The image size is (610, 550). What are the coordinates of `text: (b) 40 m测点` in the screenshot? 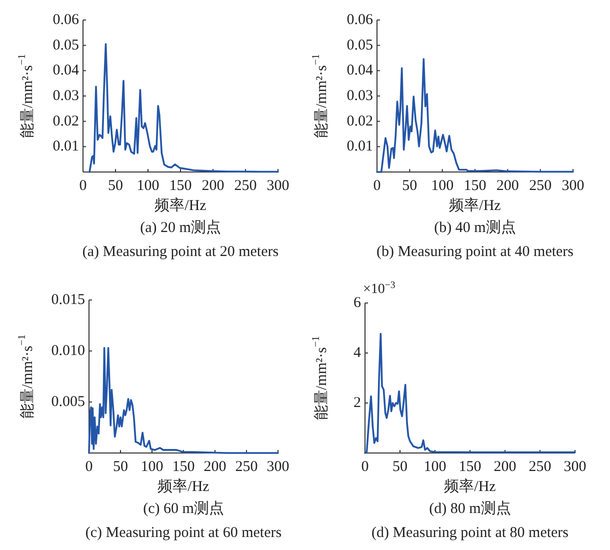 It's located at (475, 227).